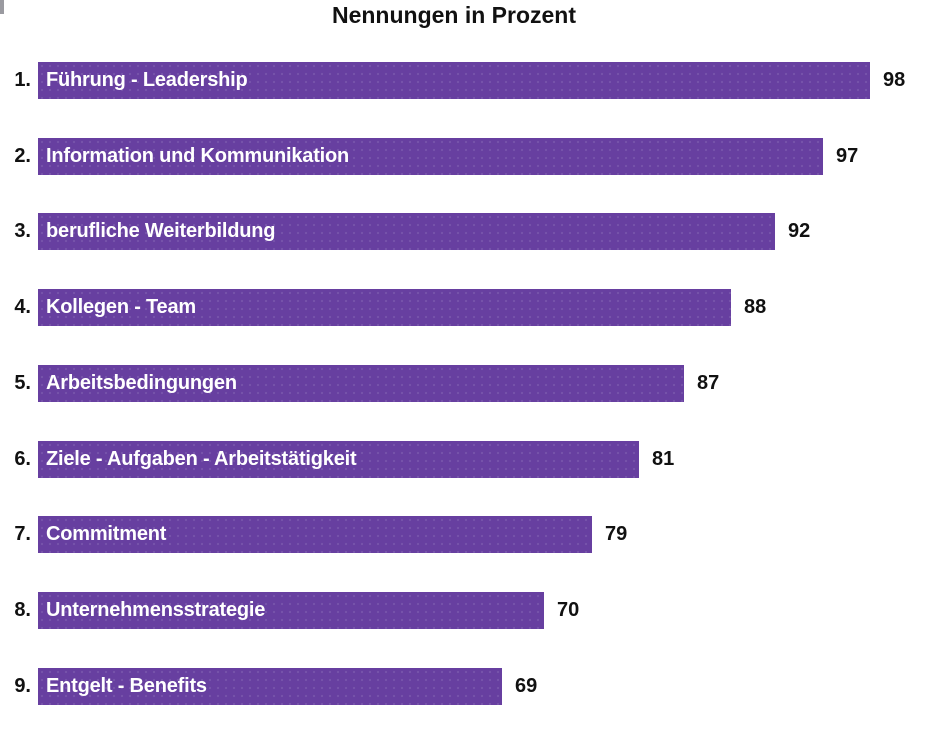 The height and width of the screenshot is (730, 928). I want to click on rank-label: 3., so click(22, 231).